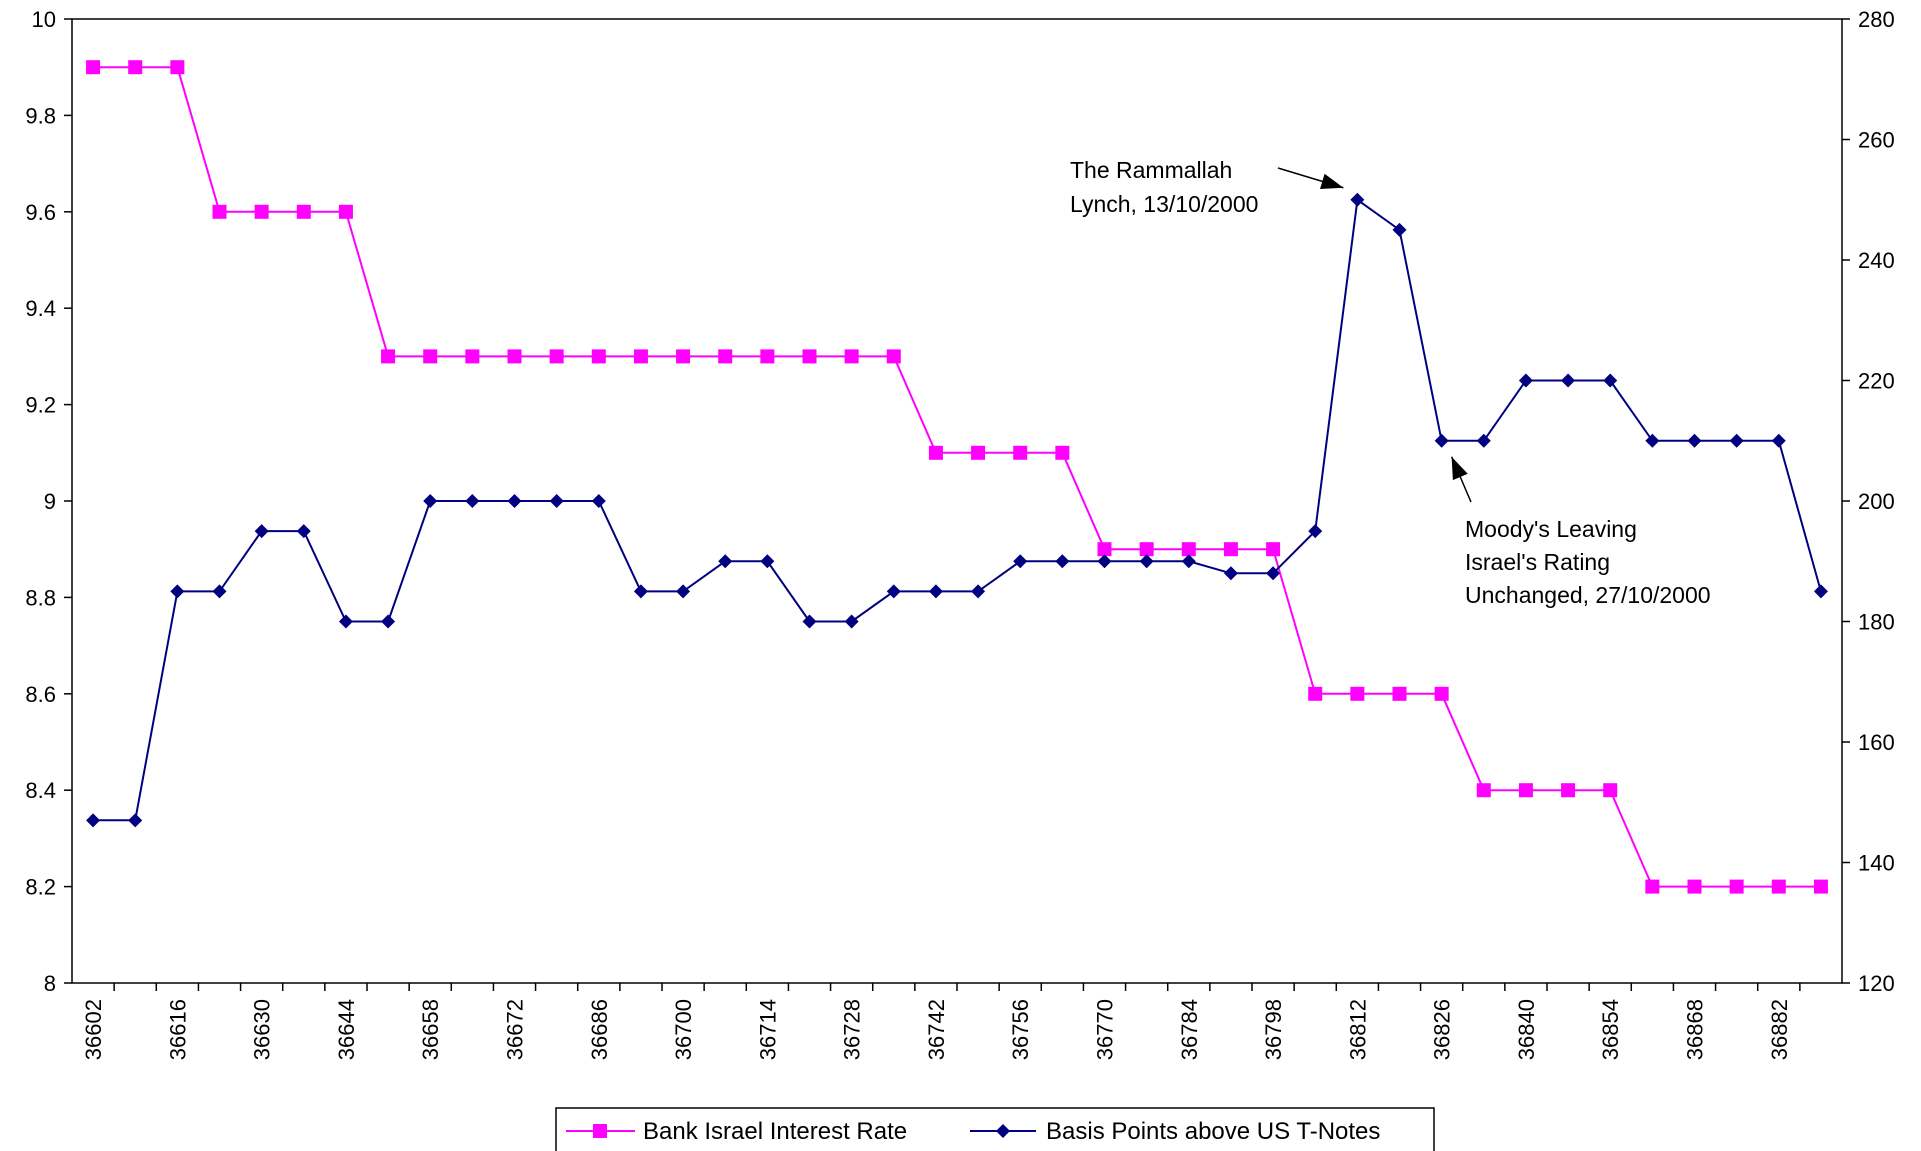  What do you see at coordinates (852, 1029) in the screenshot?
I see `x-tick-label: 36728` at bounding box center [852, 1029].